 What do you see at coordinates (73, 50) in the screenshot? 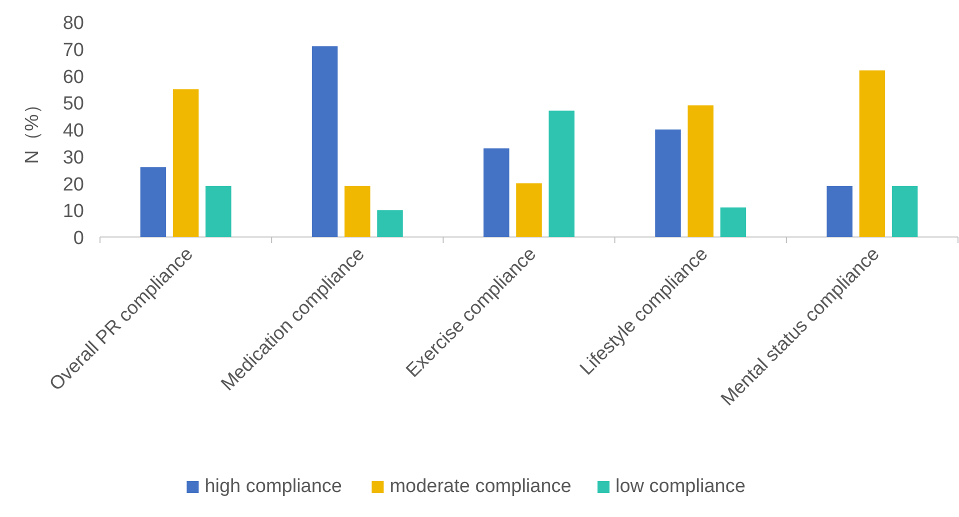
I see `y-tick-label: 70` at bounding box center [73, 50].